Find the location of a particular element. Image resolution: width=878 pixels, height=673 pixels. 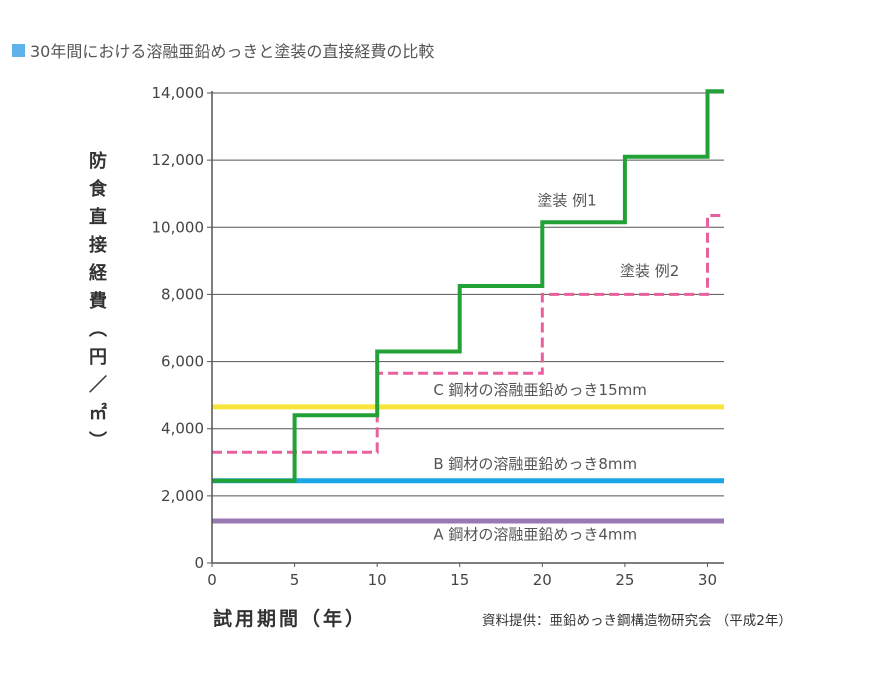

x-tick-label: 0 is located at coordinates (212, 580).